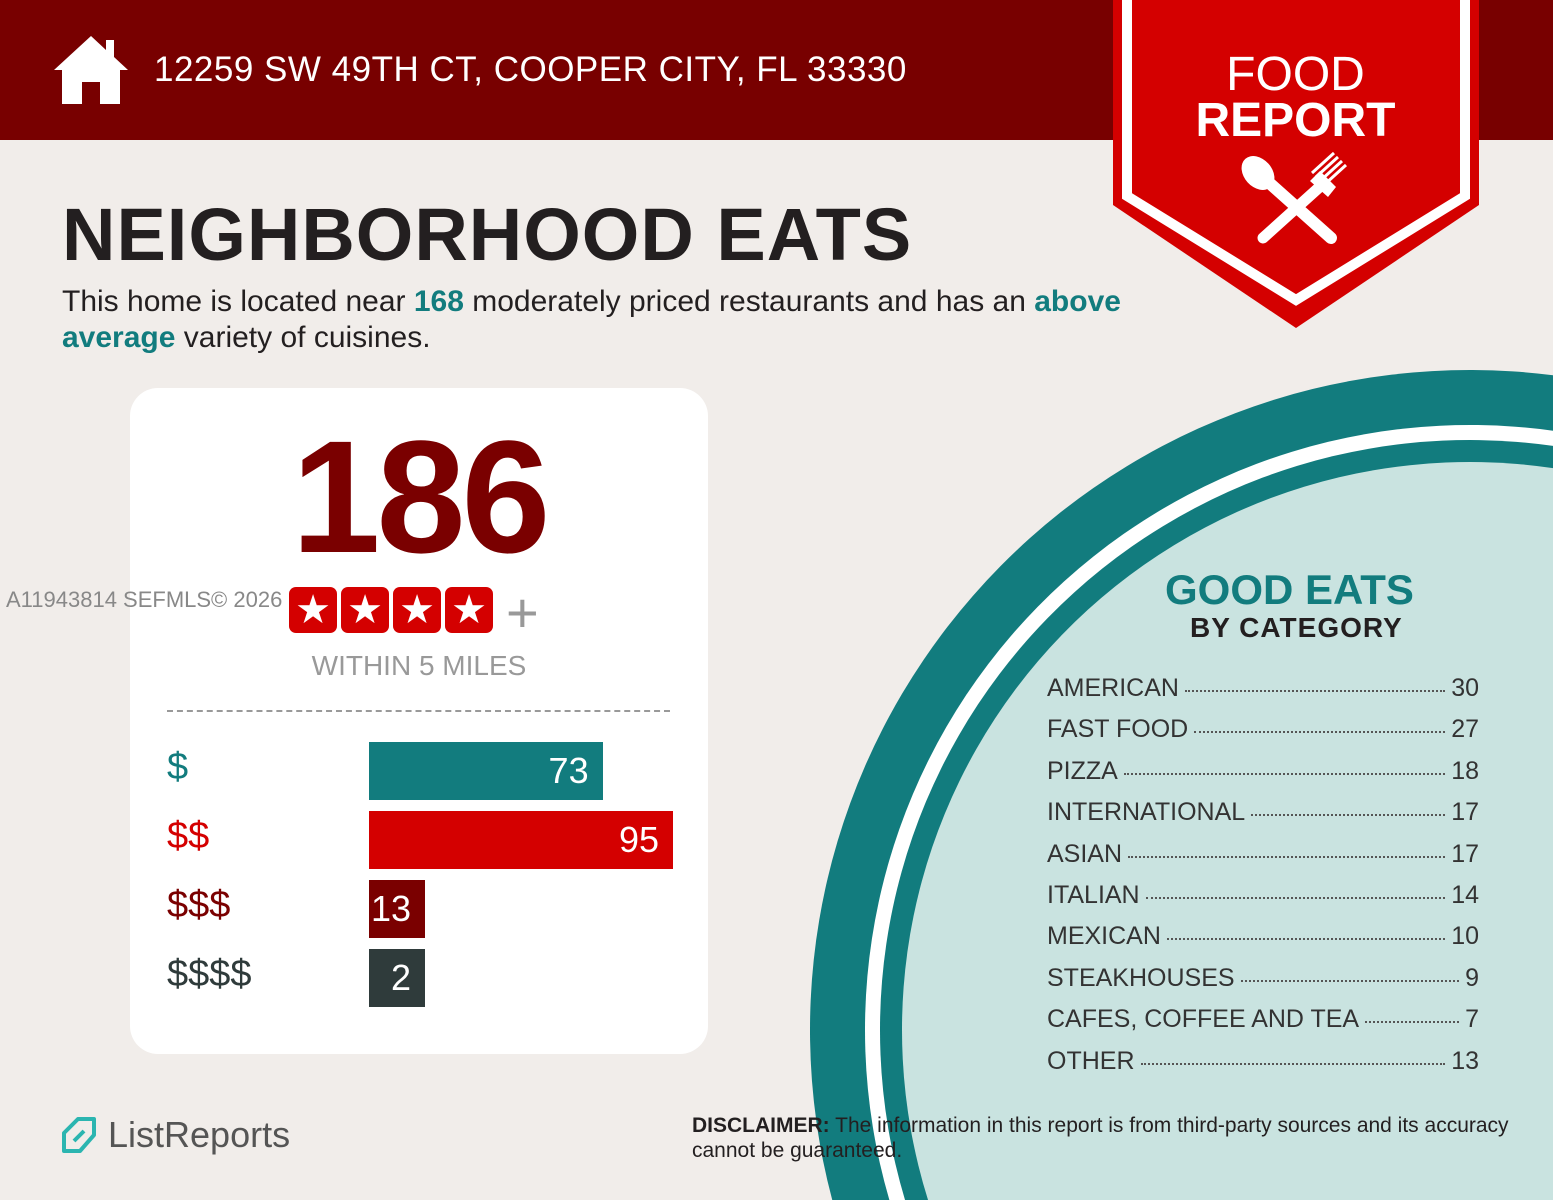  I want to click on category-count: 7, so click(1472, 1019).